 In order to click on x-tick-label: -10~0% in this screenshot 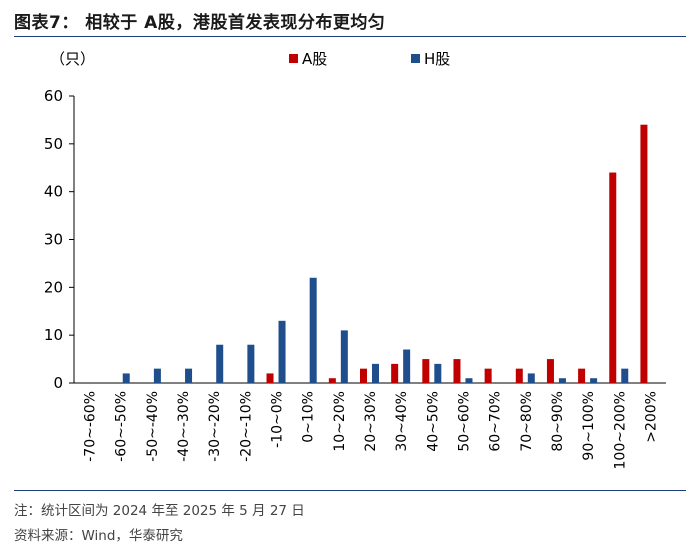, I will do `click(278, 419)`.